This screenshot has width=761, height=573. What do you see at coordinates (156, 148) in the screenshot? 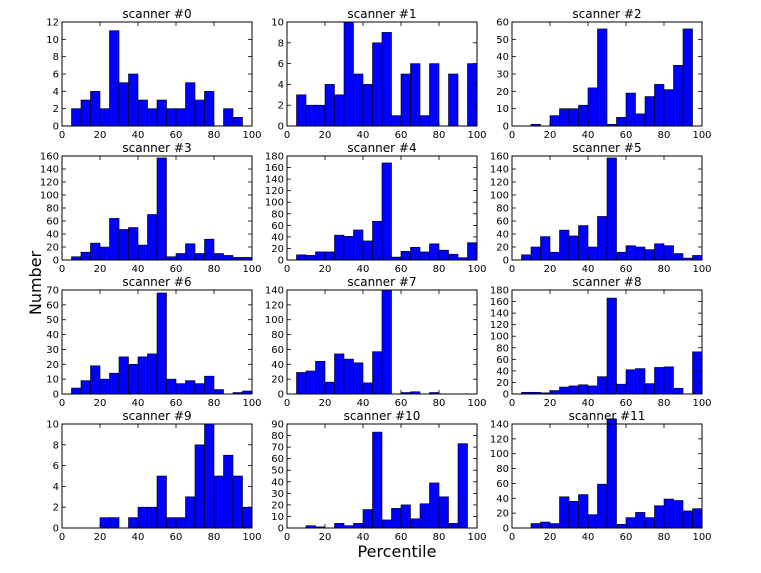
I see `panel-title: scanner #3` at bounding box center [156, 148].